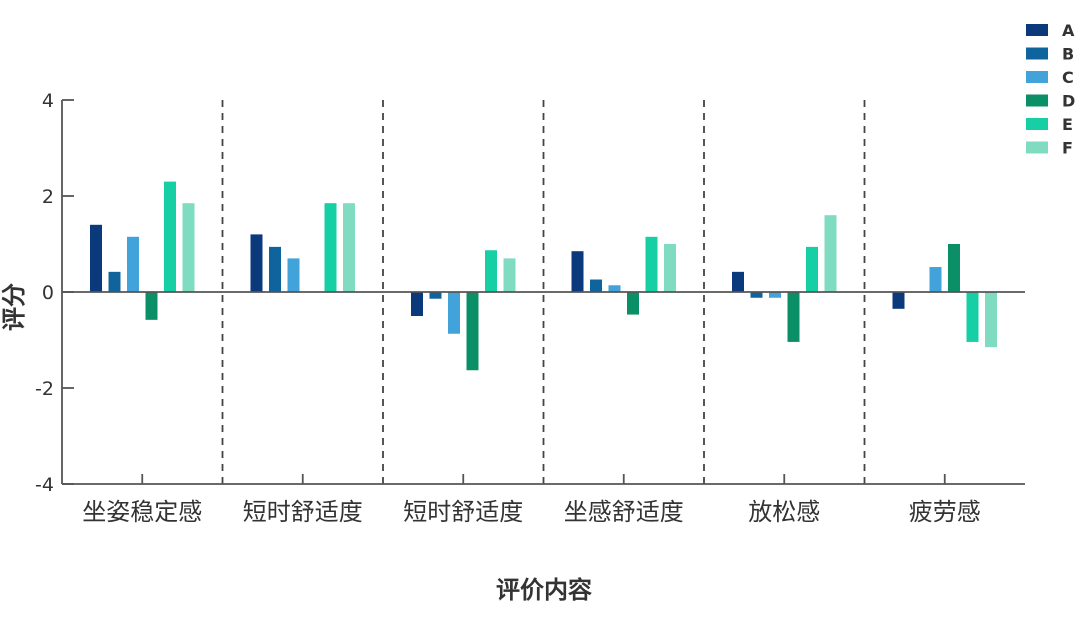 Image resolution: width=1080 pixels, height=644 pixels. Describe the element at coordinates (531, 500) in the screenshot. I see `x-ticks-group: 坐姿稳定感 短时舒适度 短时舒适度 坐感舒适度 放松感 疲劳感` at that location.